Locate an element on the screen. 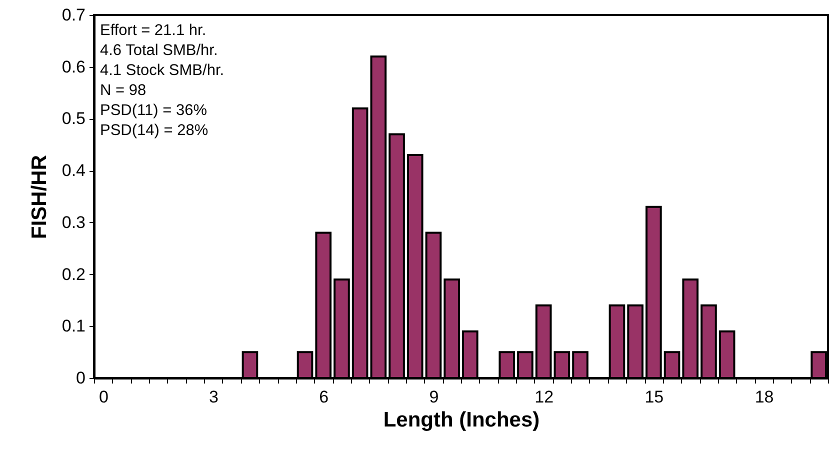  annotation: PSD(14) = 28% is located at coordinates (154, 130).